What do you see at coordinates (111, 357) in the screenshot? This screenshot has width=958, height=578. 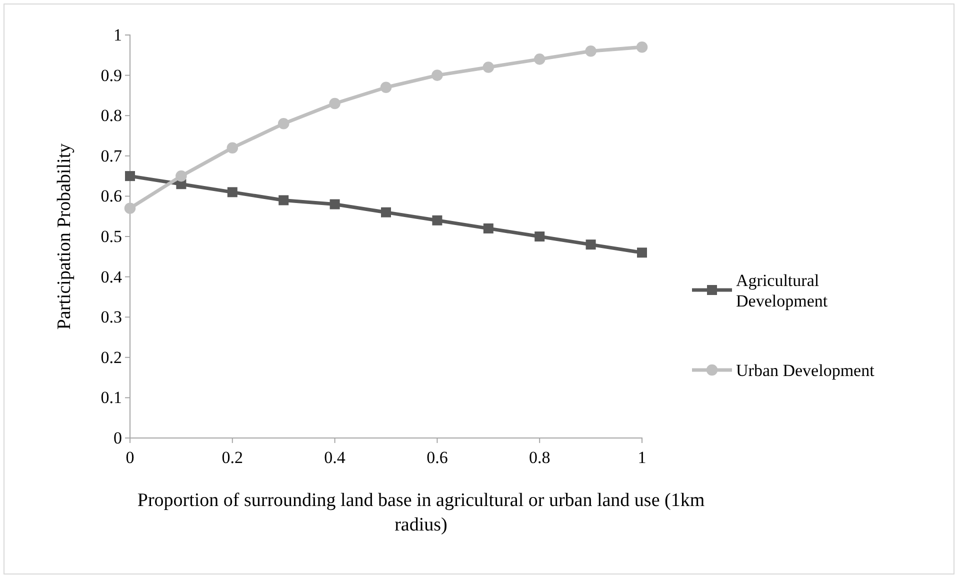 I see `y-tick-label: 0.2` at bounding box center [111, 357].